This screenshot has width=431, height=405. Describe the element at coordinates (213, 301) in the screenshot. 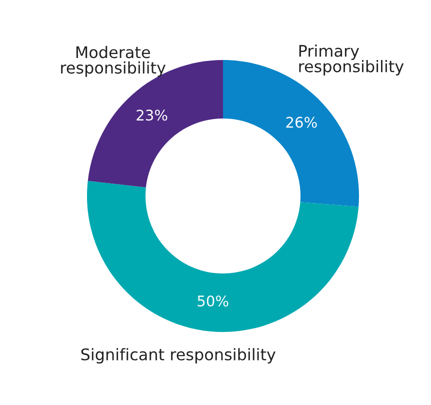

I see `data-label: 50%` at that location.